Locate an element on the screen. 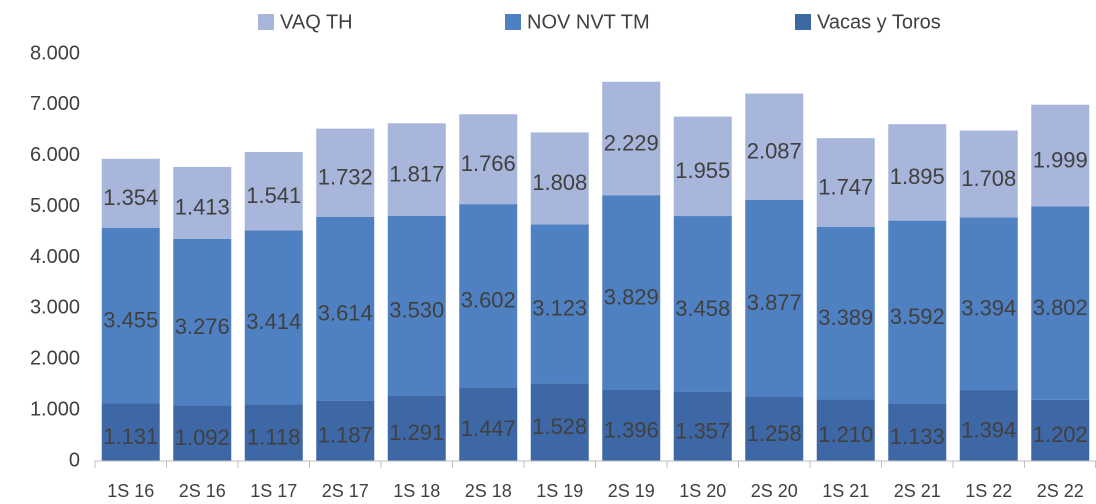 This screenshot has width=1096, height=504. x-tick-label: 2S 22 is located at coordinates (1060, 491).